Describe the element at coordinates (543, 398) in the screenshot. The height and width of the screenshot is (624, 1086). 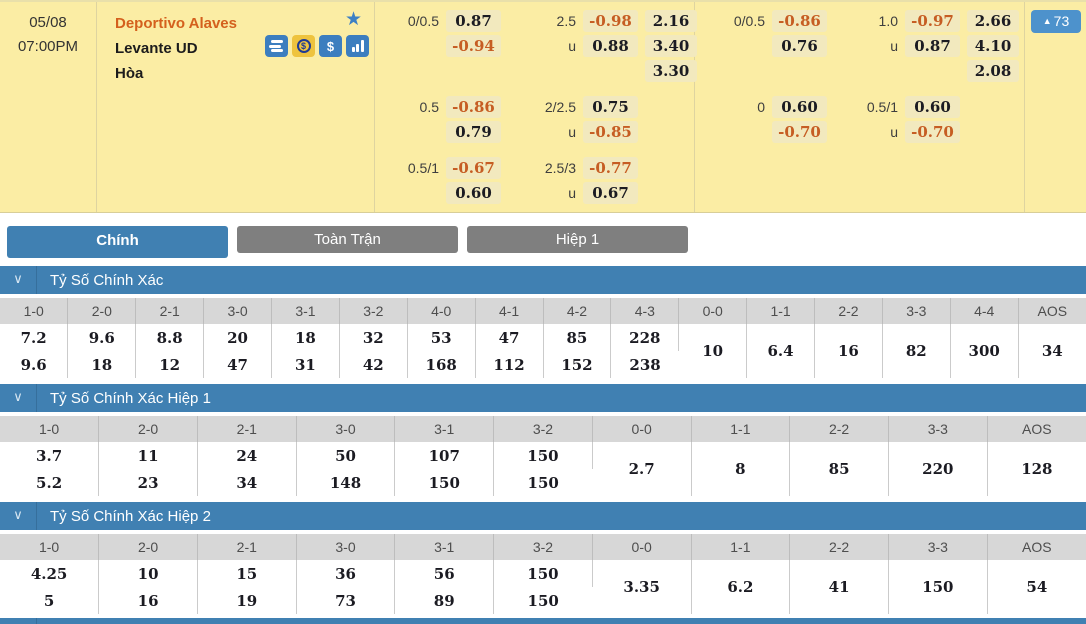
I see `section-header: ∨ Tỷ Số Chính Xác Hiệp 1` at that location.